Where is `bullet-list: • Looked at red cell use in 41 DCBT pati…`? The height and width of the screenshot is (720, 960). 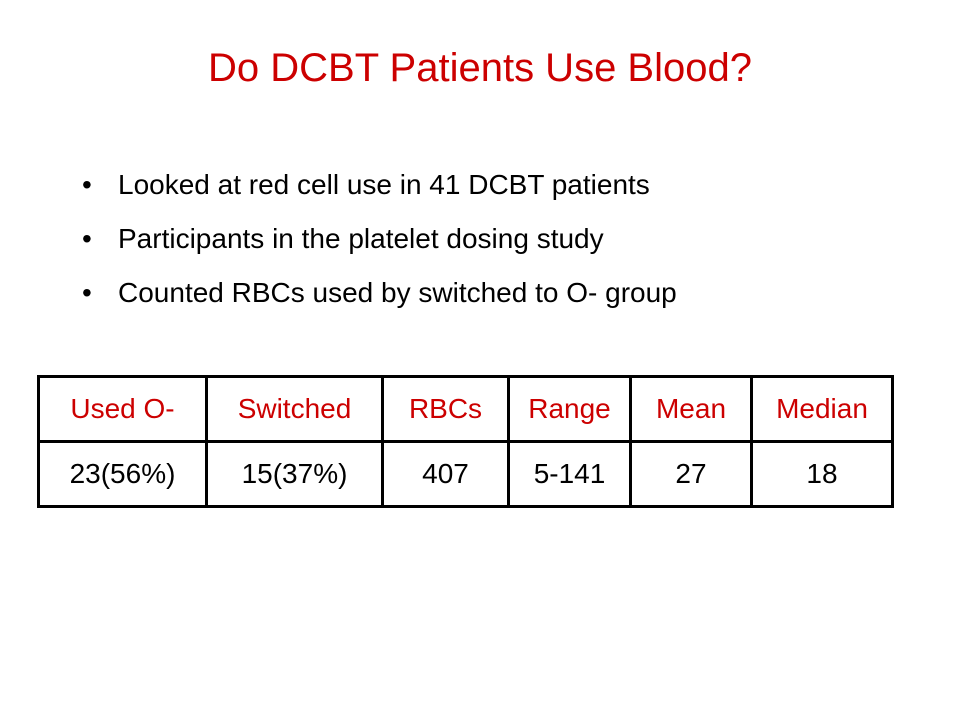
bullet-list: • Looked at red cell use in 41 DCBT pati… is located at coordinates (379, 249).